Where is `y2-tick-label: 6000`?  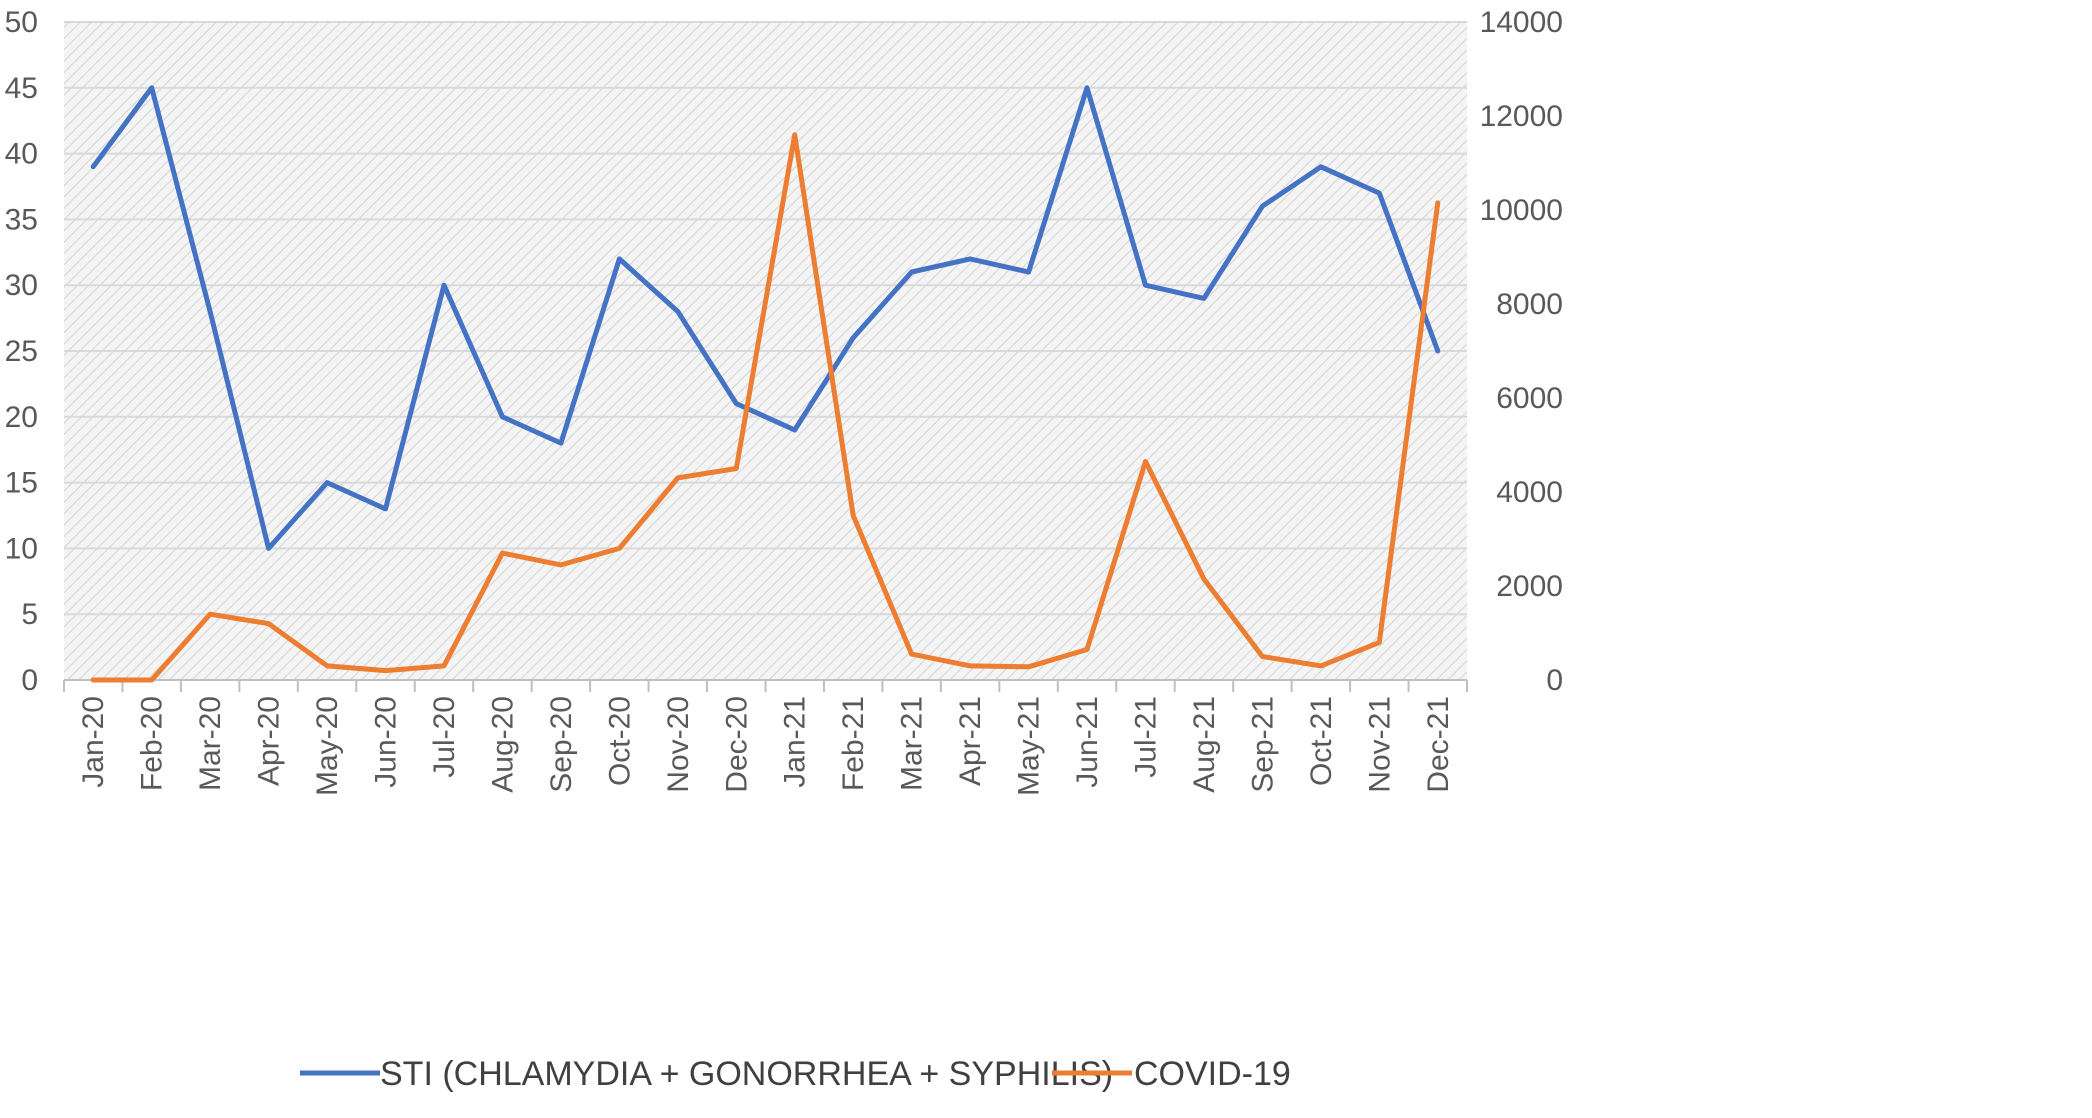
y2-tick-label: 6000 is located at coordinates (1529, 398).